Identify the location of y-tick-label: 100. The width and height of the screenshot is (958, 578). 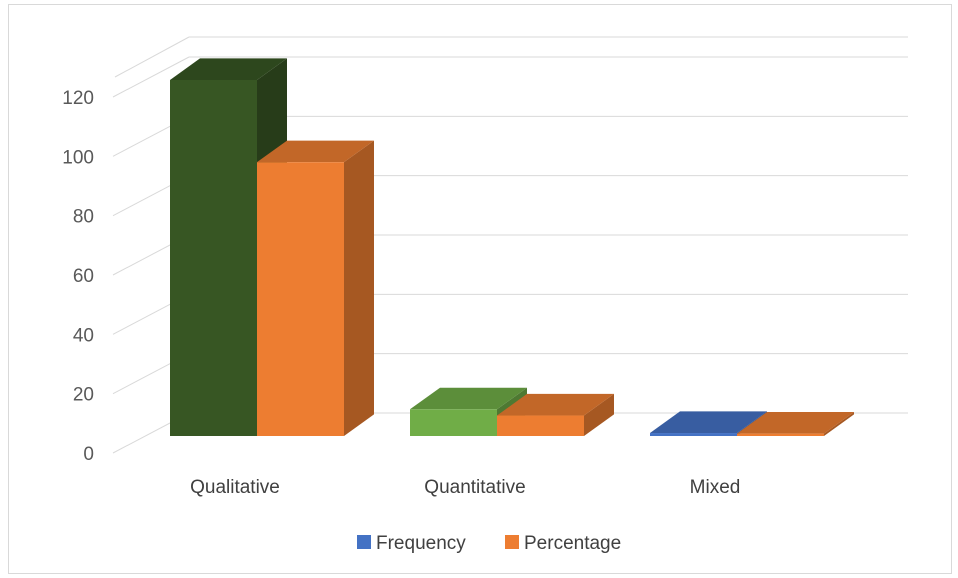
(78, 157).